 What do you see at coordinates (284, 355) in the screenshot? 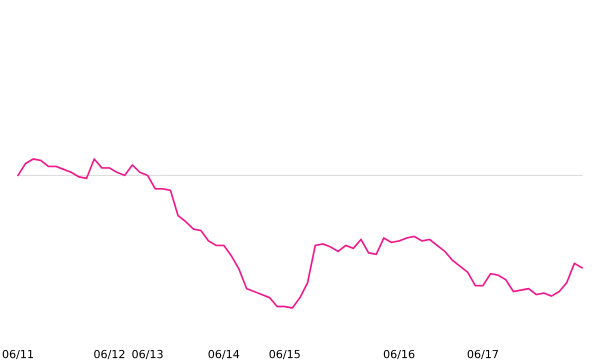
I see `x-tick-label: 06/15` at bounding box center [284, 355].